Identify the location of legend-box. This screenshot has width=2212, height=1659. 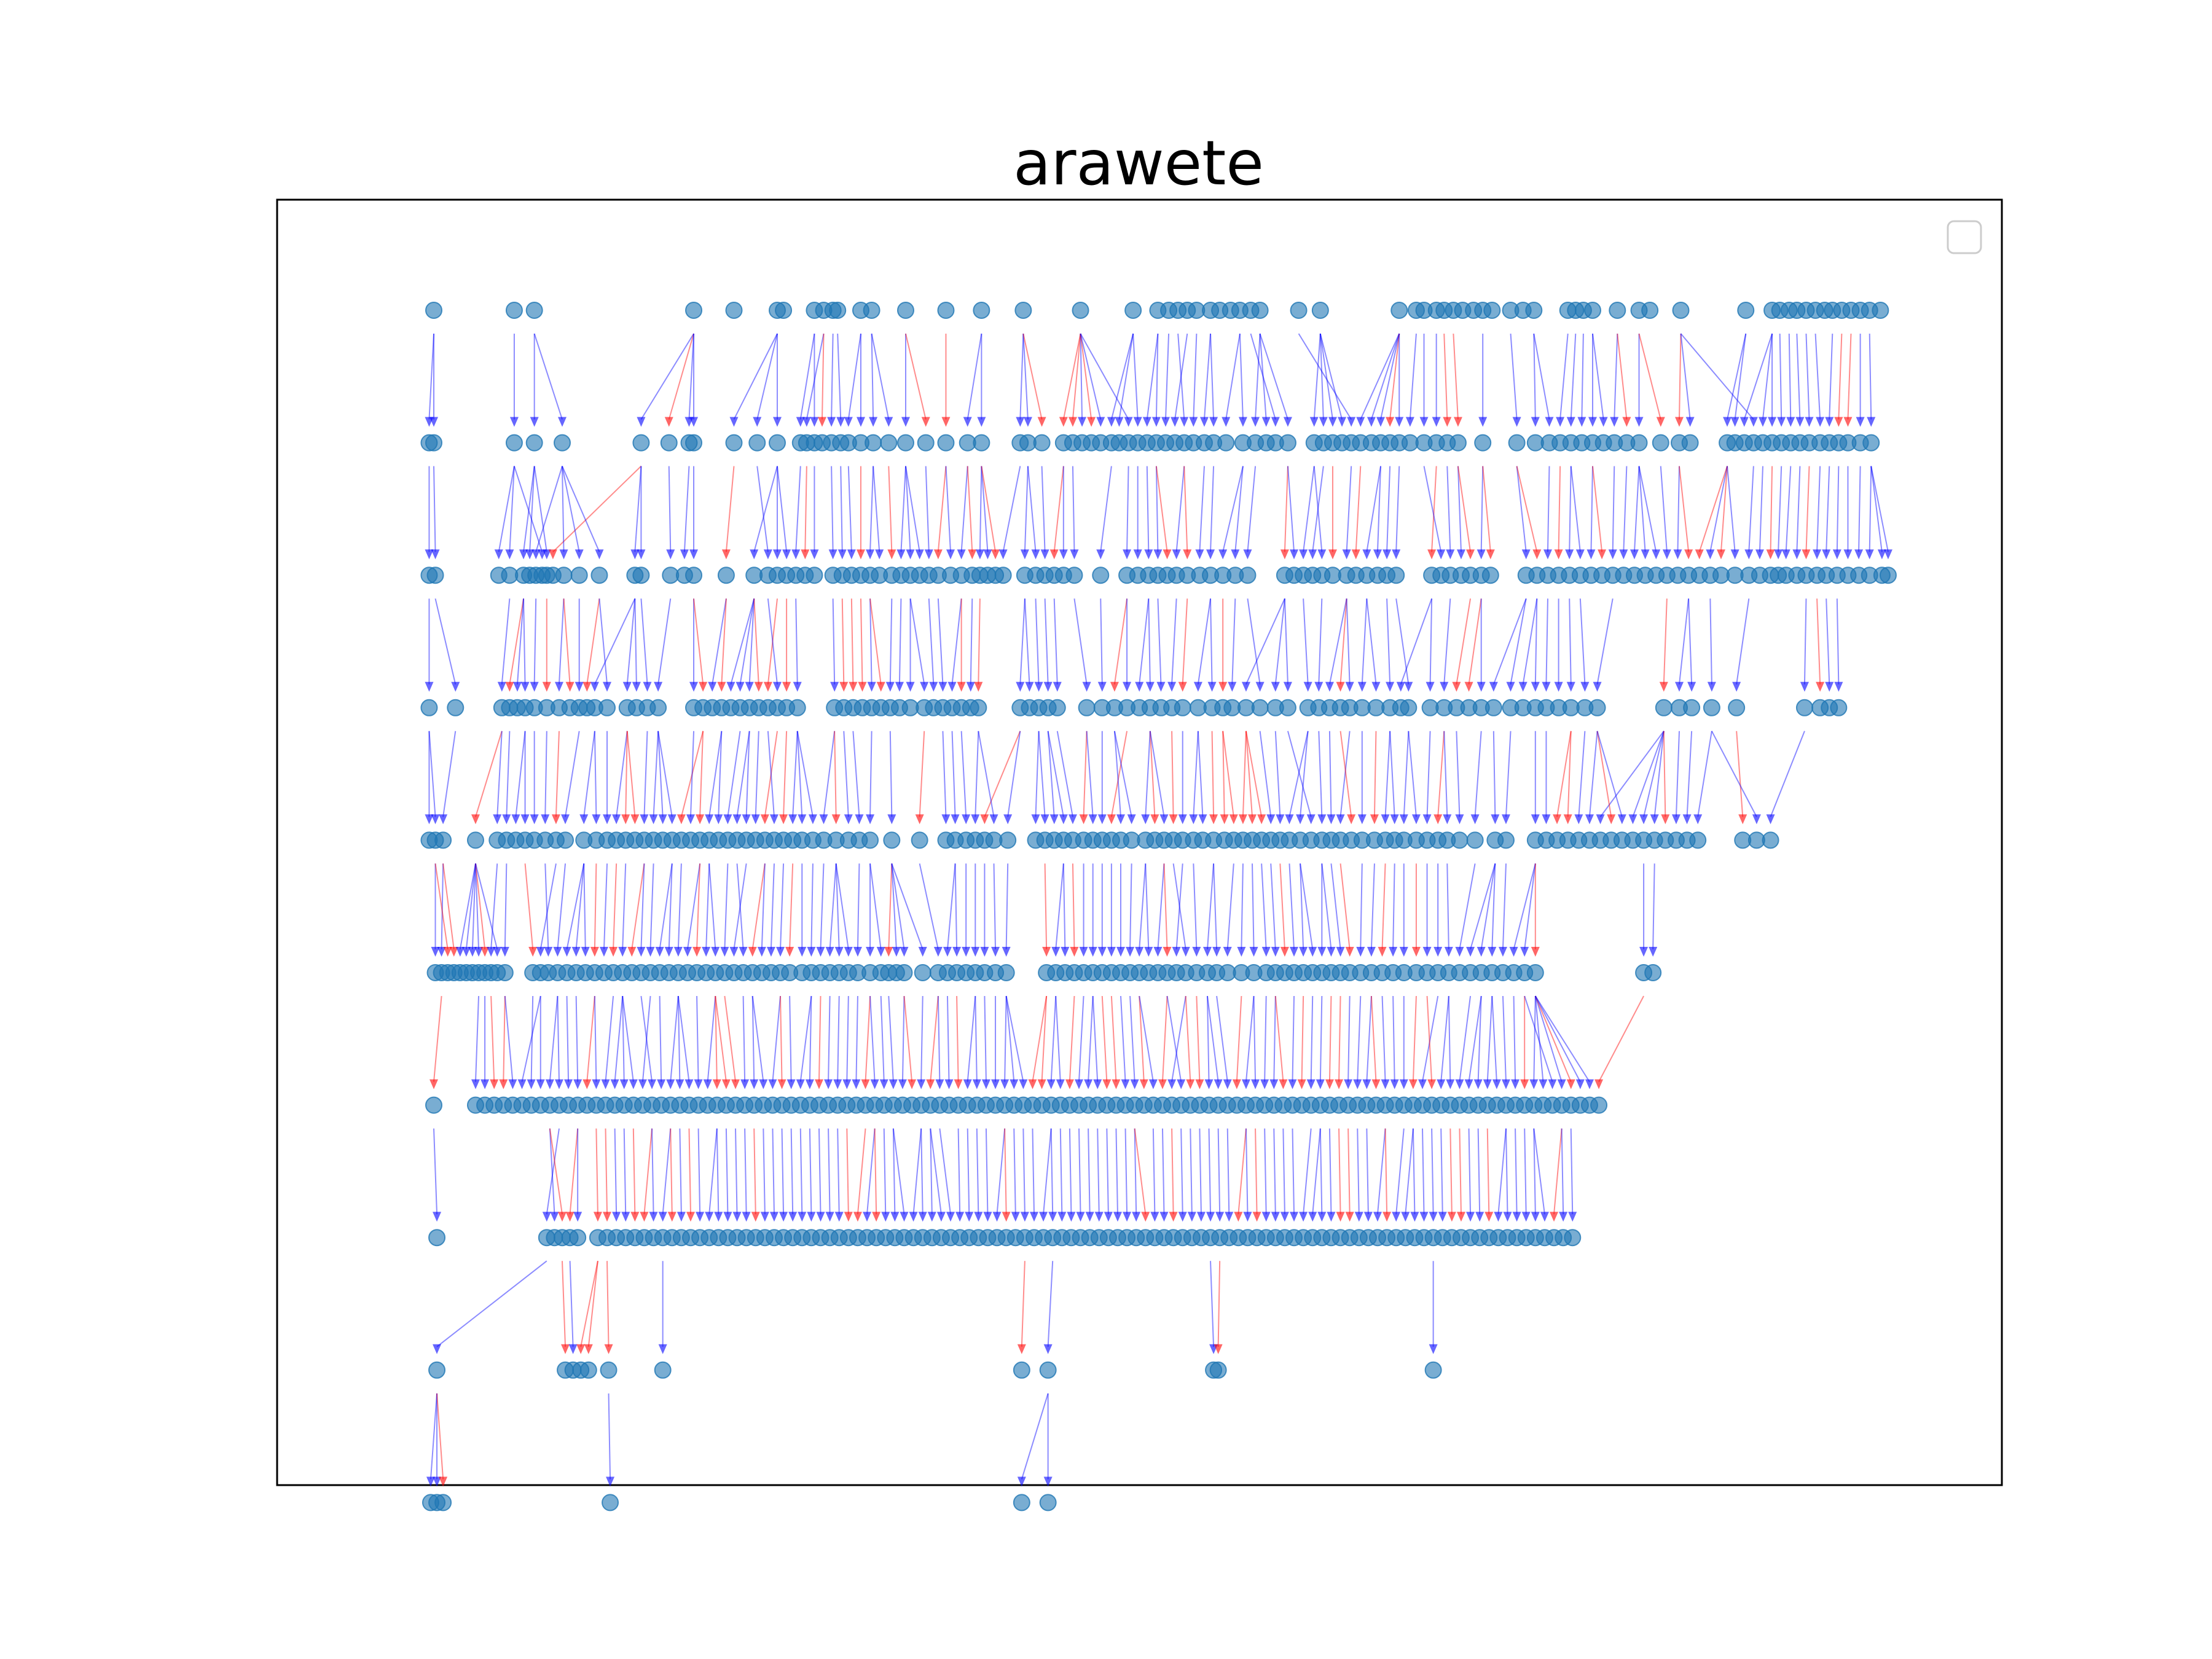
(1964, 237).